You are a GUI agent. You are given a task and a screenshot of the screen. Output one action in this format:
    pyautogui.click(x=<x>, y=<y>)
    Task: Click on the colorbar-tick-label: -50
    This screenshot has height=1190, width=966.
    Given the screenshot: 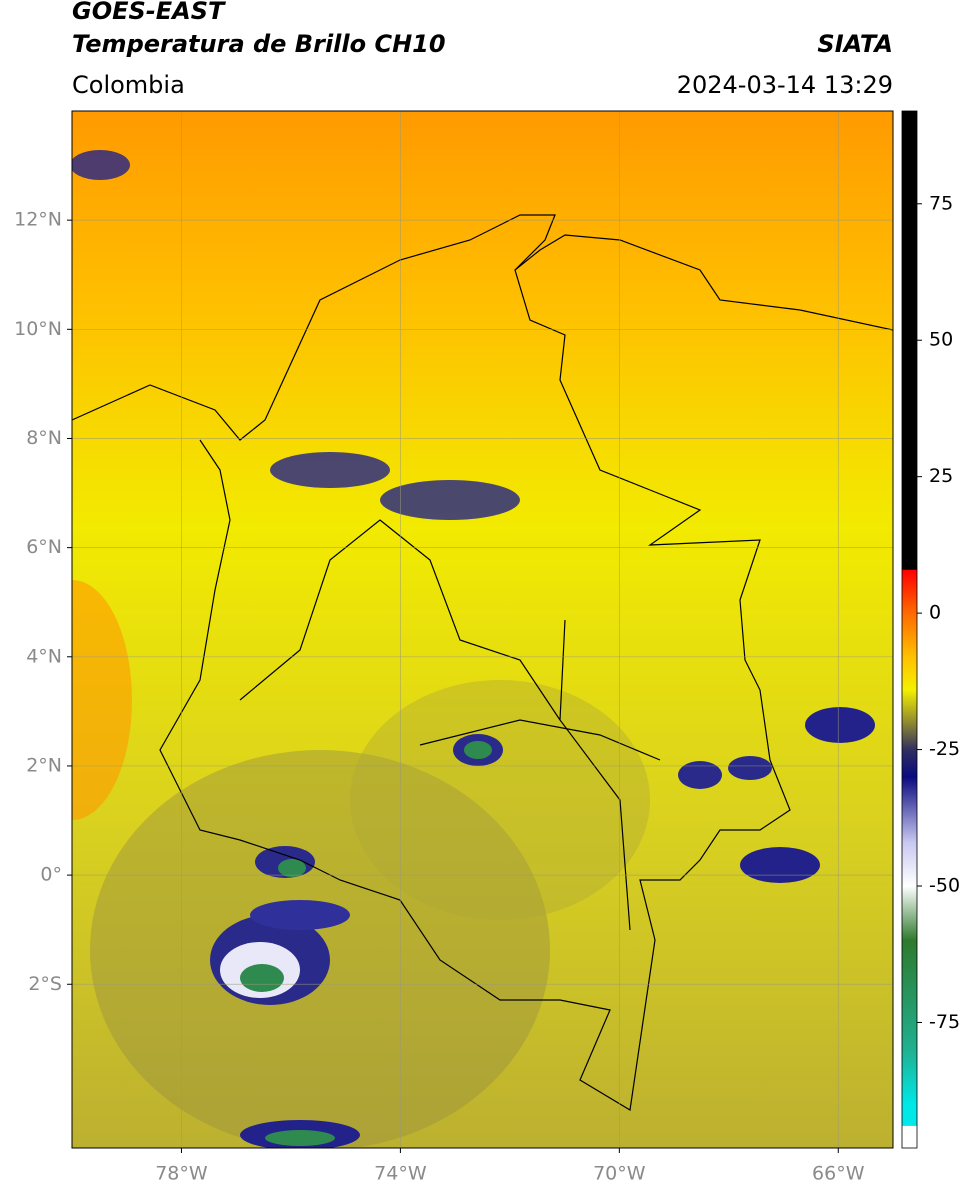 What is the action you would take?
    pyautogui.click(x=944, y=886)
    